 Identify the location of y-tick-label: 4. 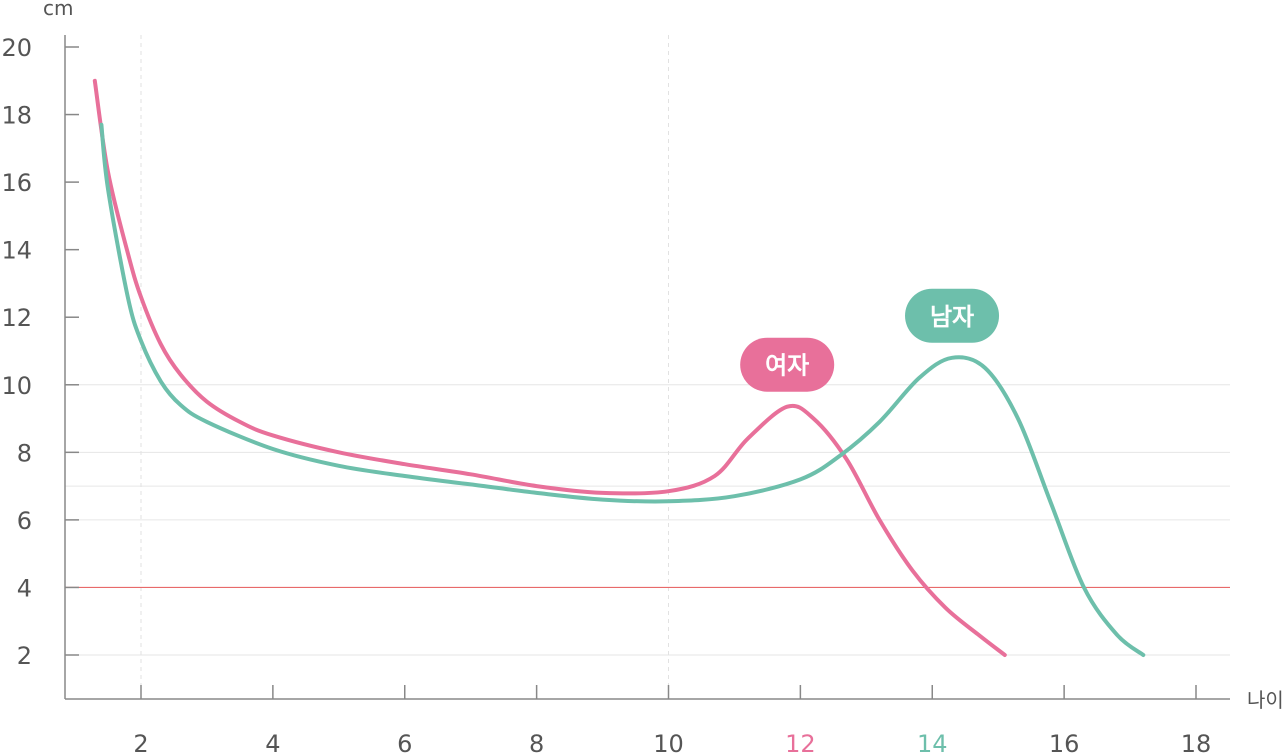
(24, 588).